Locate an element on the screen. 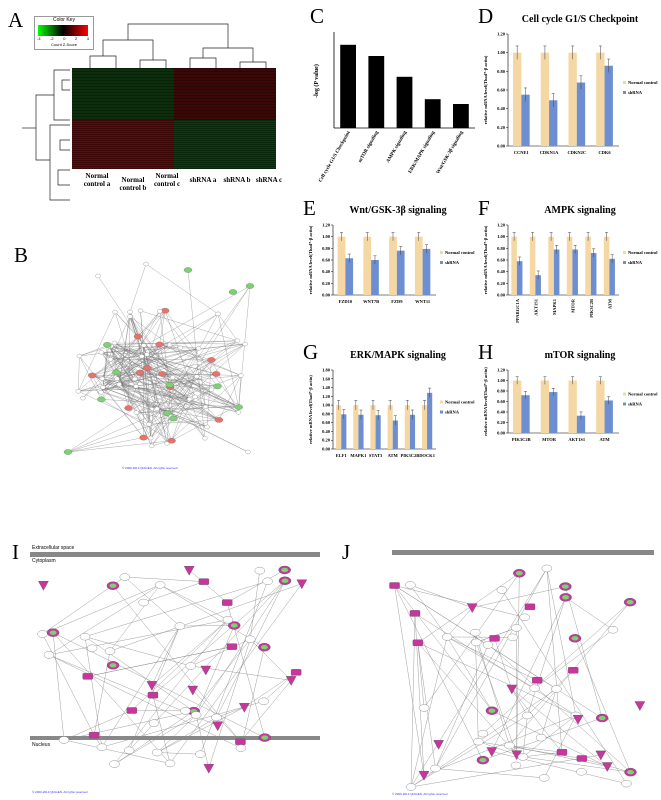  membrane-bar is located at coordinates (175, 554).